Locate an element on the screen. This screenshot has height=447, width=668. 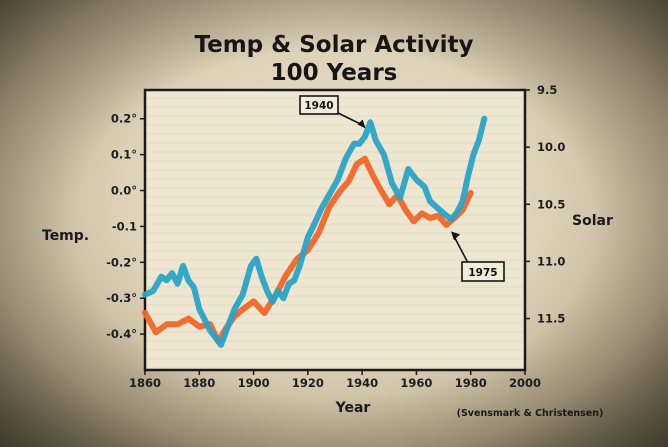
x-tick-label: 1860 is located at coordinates (145, 383).